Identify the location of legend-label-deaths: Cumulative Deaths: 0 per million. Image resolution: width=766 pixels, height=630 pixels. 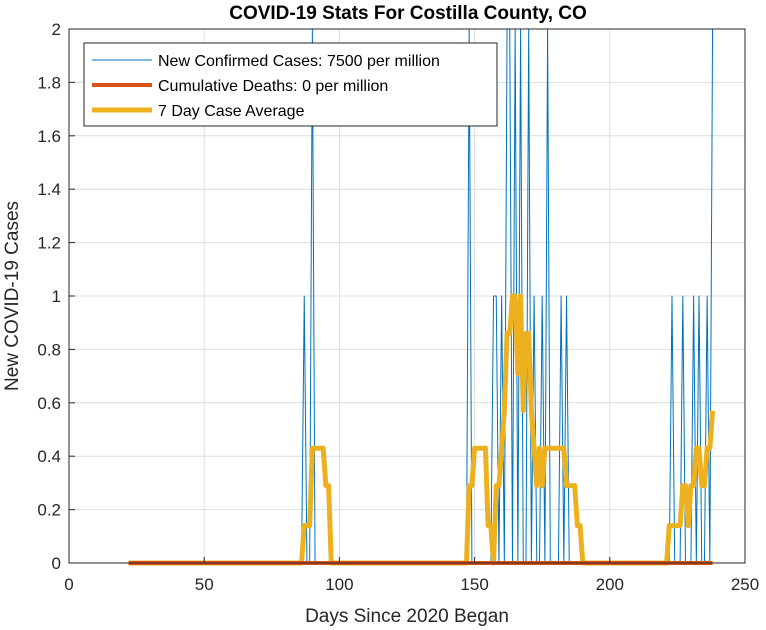
(273, 86).